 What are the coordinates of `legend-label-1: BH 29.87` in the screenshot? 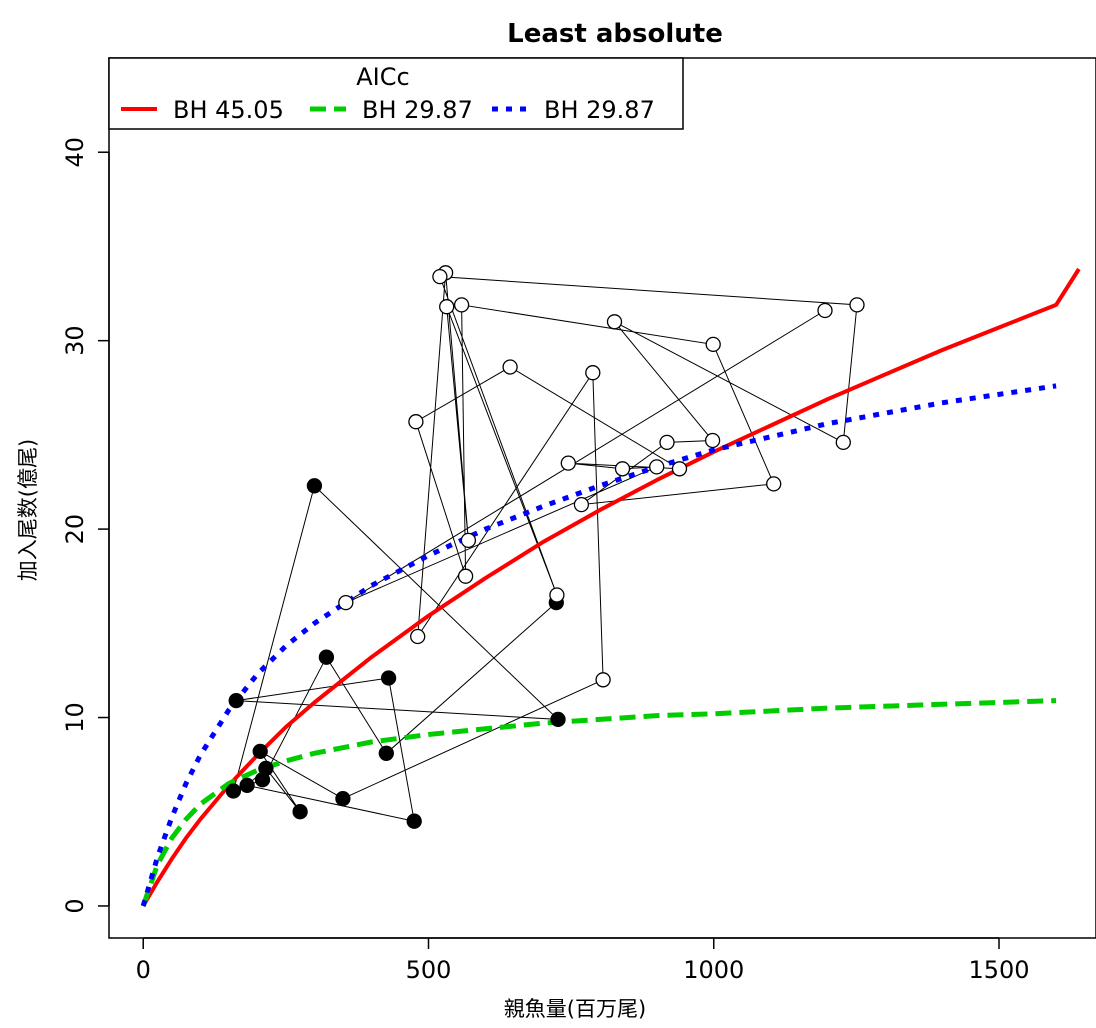 It's located at (417, 110).